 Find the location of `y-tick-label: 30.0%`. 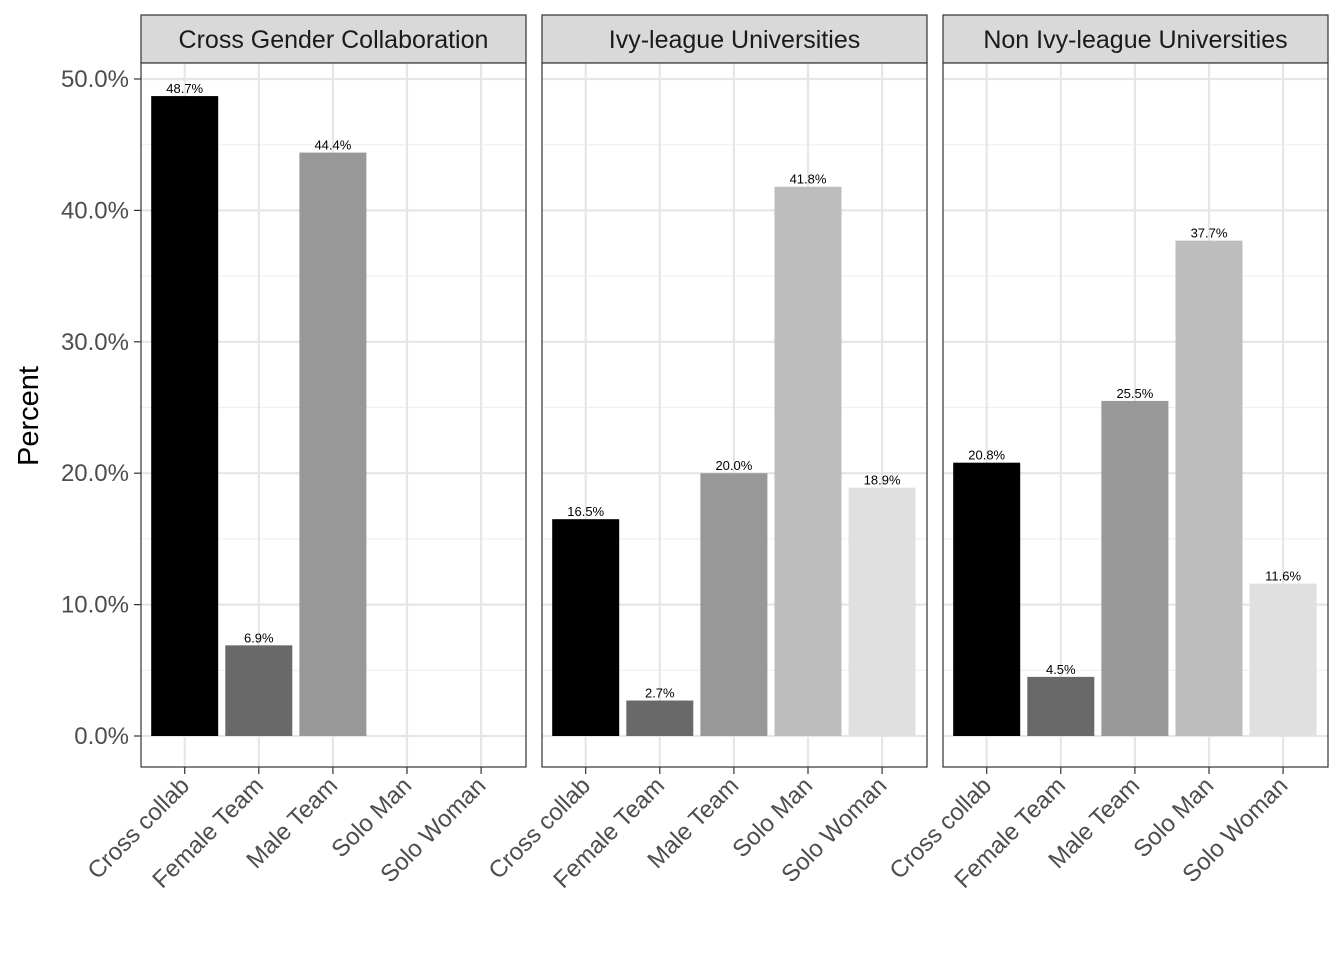

y-tick-label: 30.0% is located at coordinates (95, 342).